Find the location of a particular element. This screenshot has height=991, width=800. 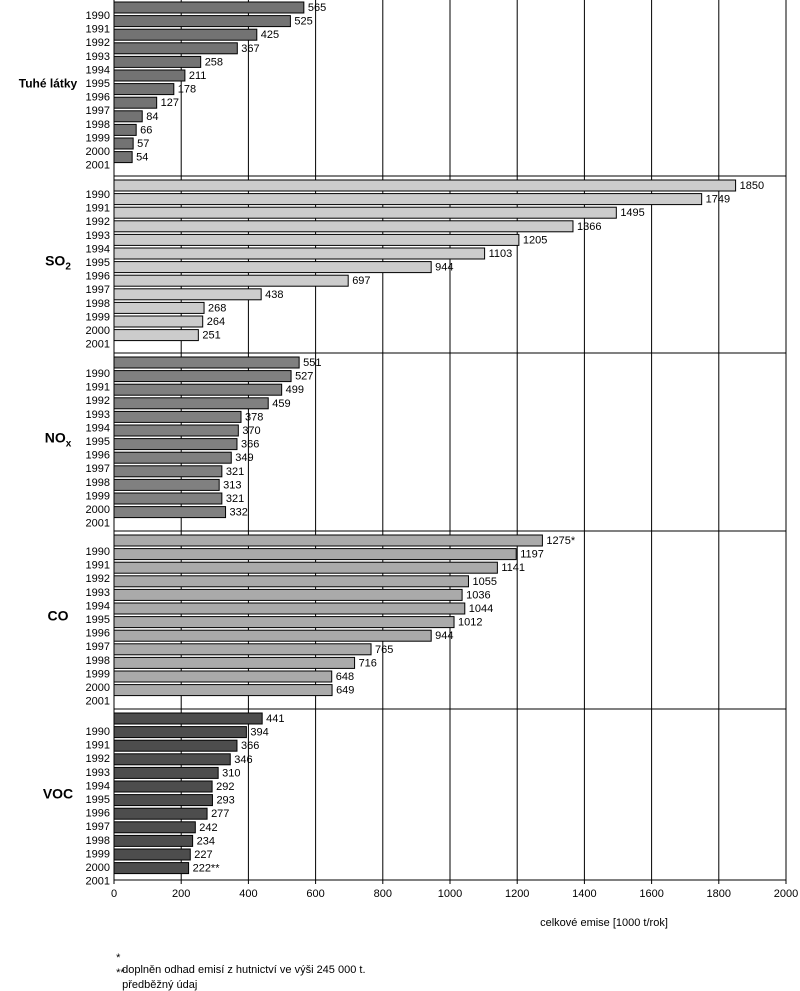

x-tick-label: 1200 is located at coordinates (517, 894).